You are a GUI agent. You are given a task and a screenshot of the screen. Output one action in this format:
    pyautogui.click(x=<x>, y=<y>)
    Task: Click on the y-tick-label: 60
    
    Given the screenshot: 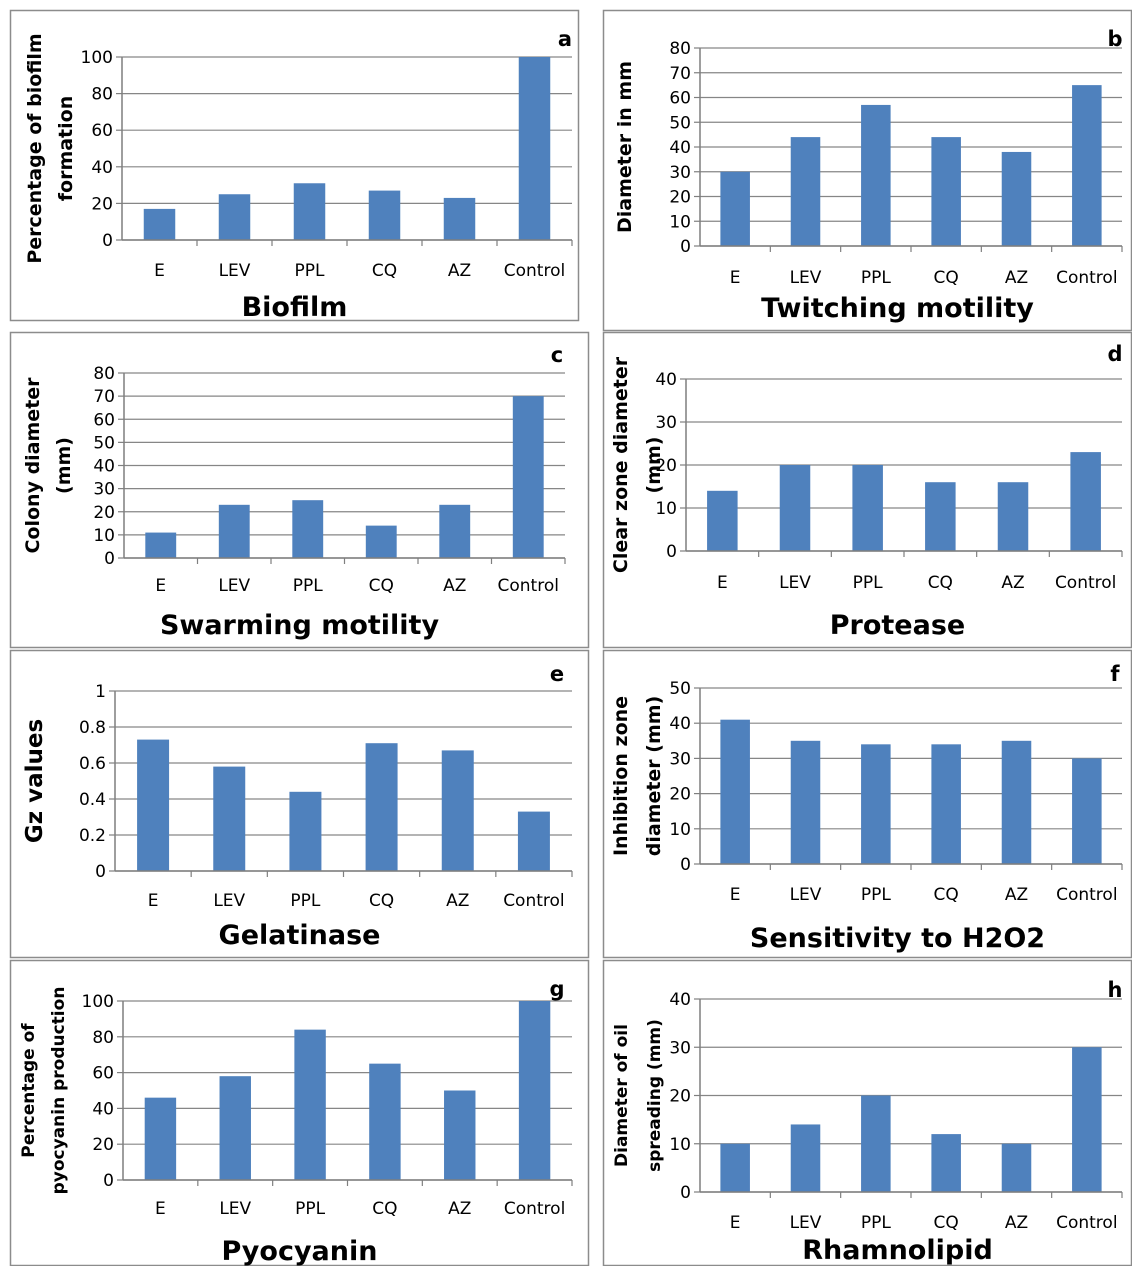 What is the action you would take?
    pyautogui.click(x=103, y=1074)
    